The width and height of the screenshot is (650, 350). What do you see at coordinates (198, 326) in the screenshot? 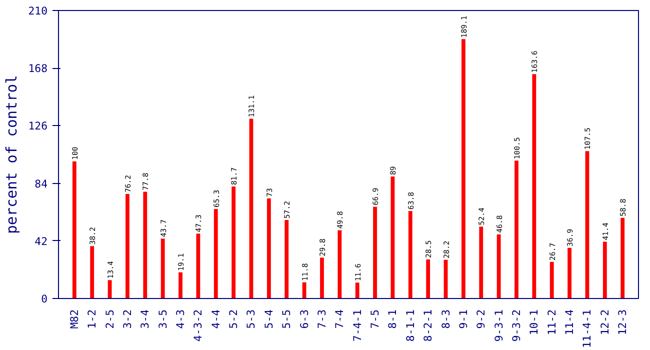
I see `x-tick-label: 4-3-2` at bounding box center [198, 326].